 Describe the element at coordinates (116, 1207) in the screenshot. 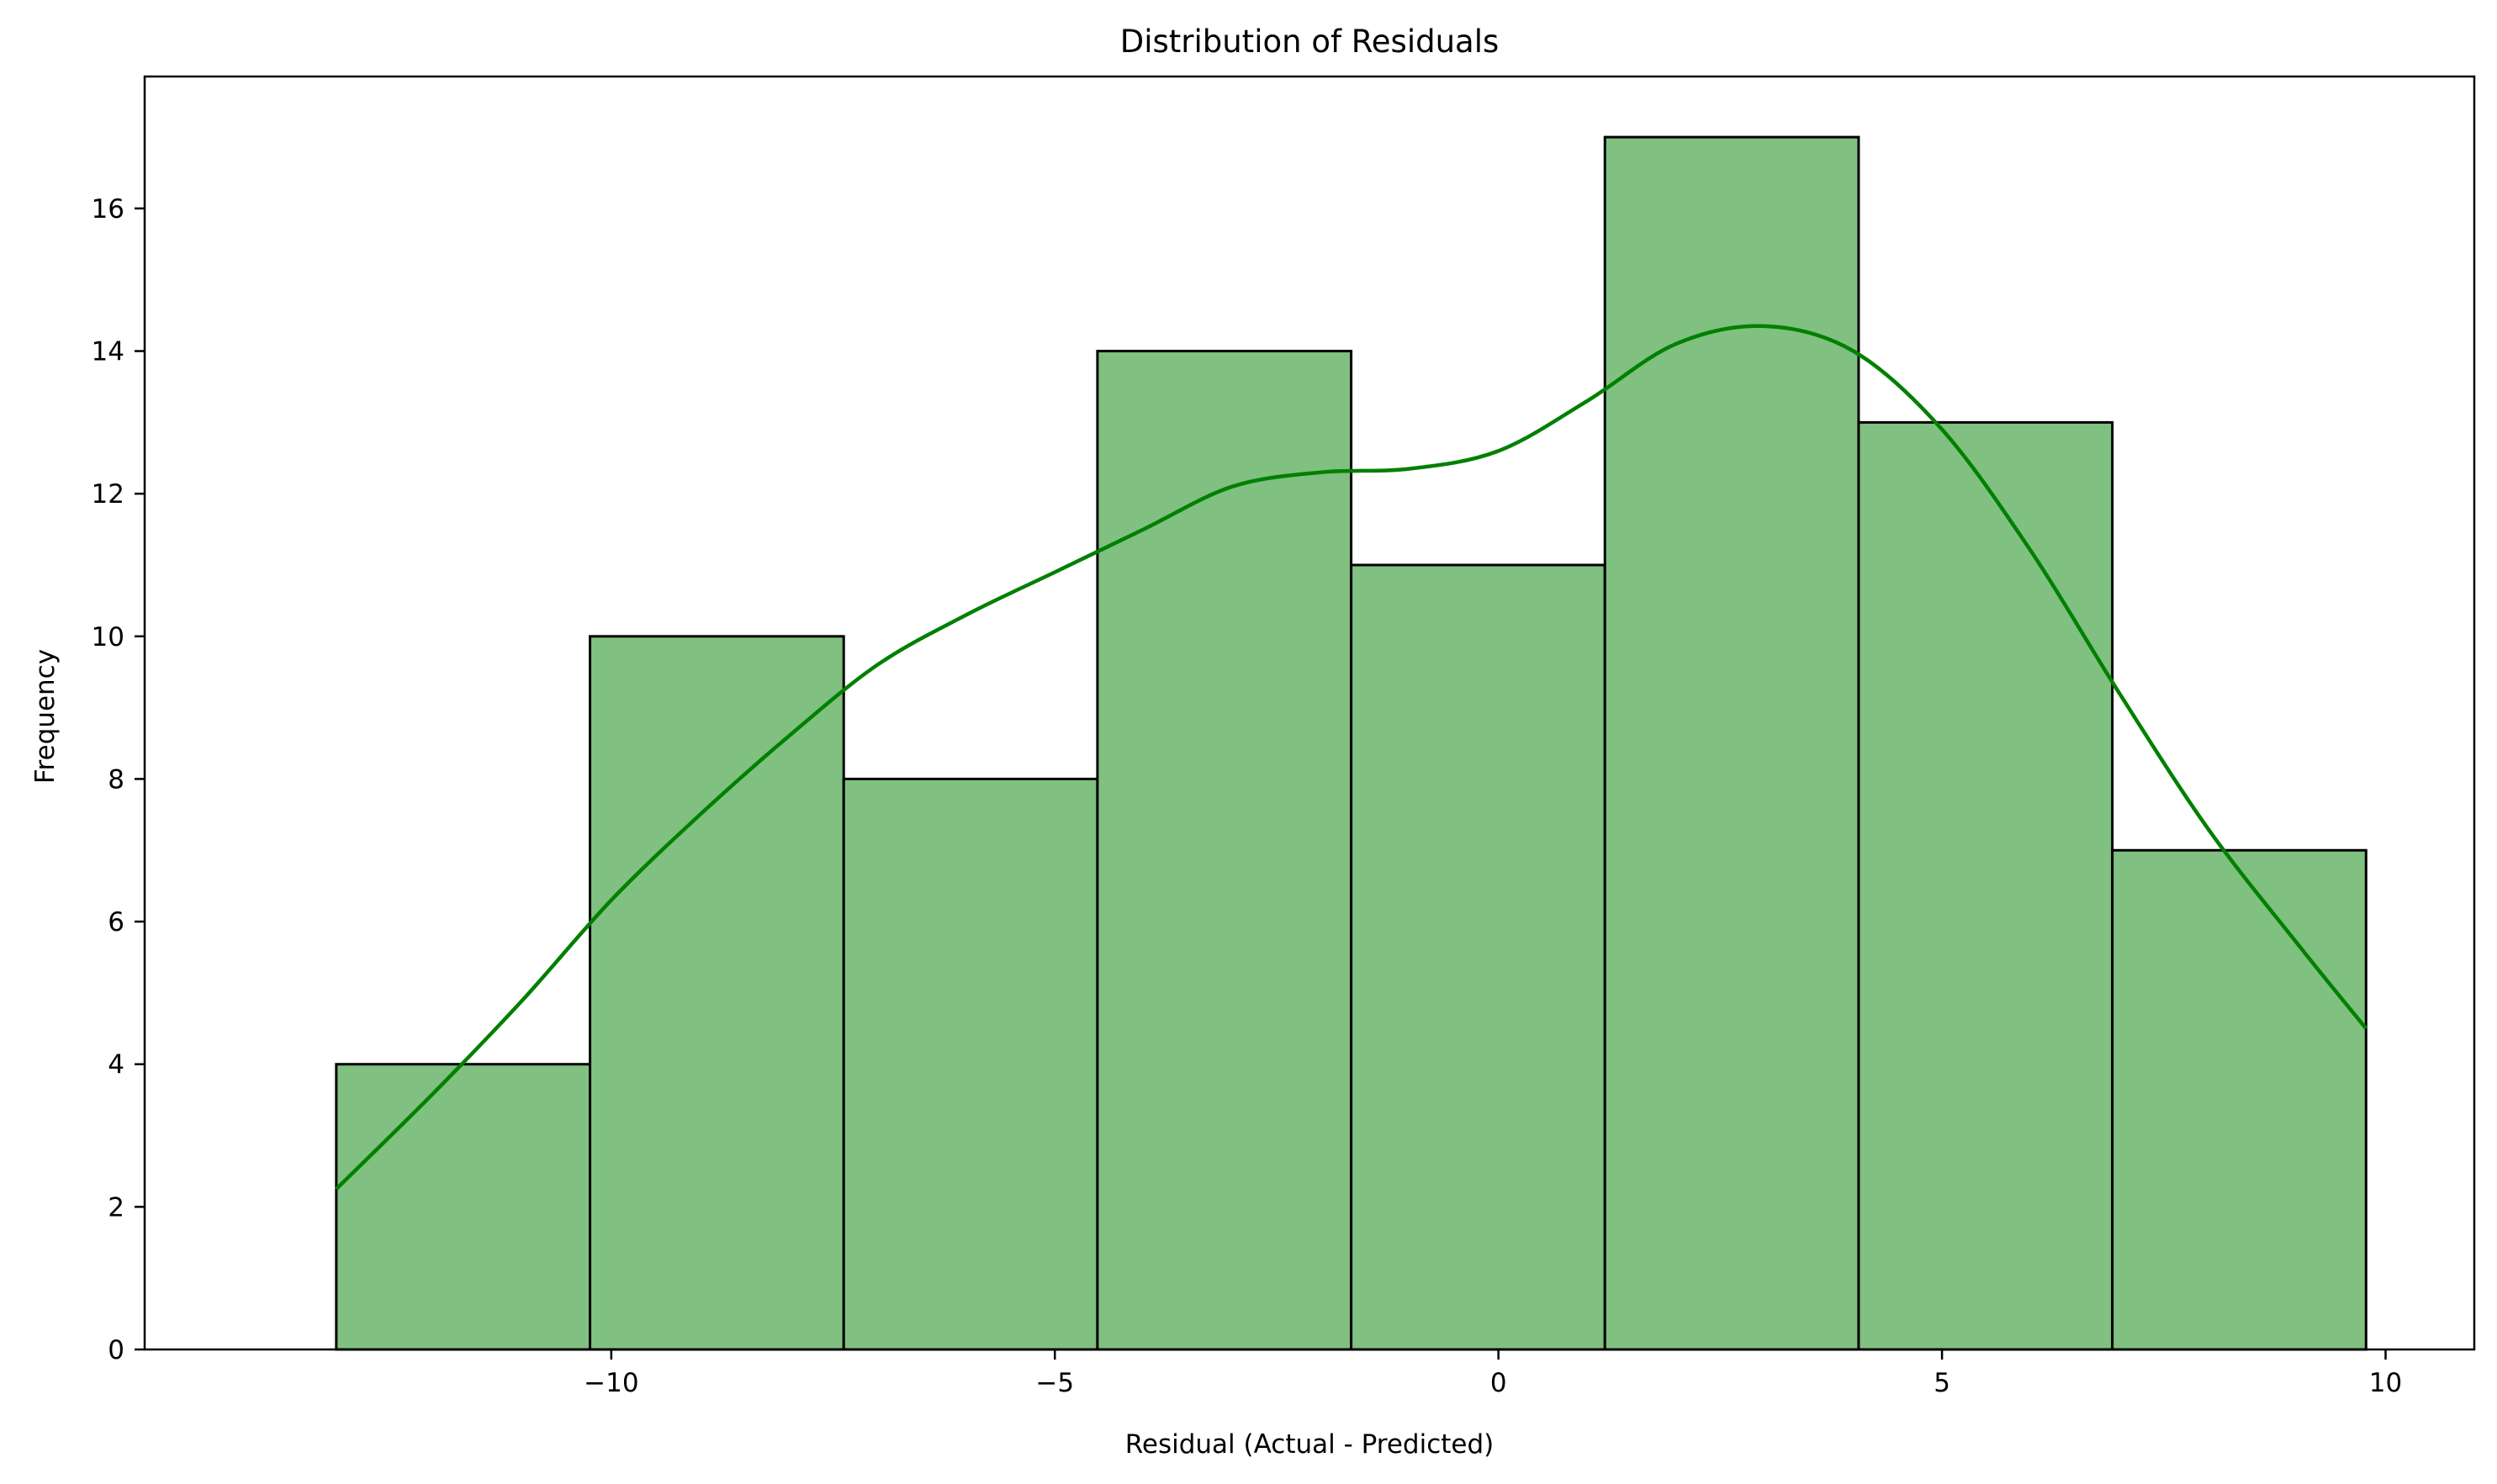

I see `y-tick-label: 2` at that location.